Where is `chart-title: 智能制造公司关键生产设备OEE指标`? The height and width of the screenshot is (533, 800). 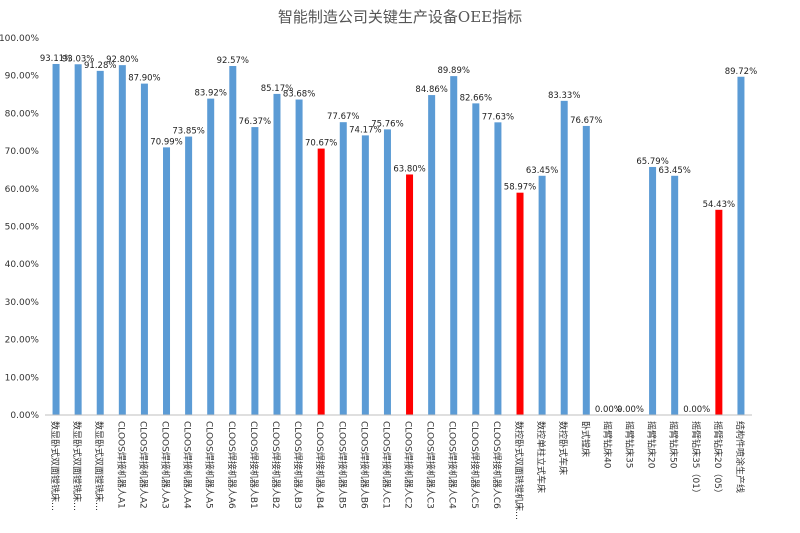 chart-title: 智能制造公司关键生产设备OEE指标 is located at coordinates (400, 17).